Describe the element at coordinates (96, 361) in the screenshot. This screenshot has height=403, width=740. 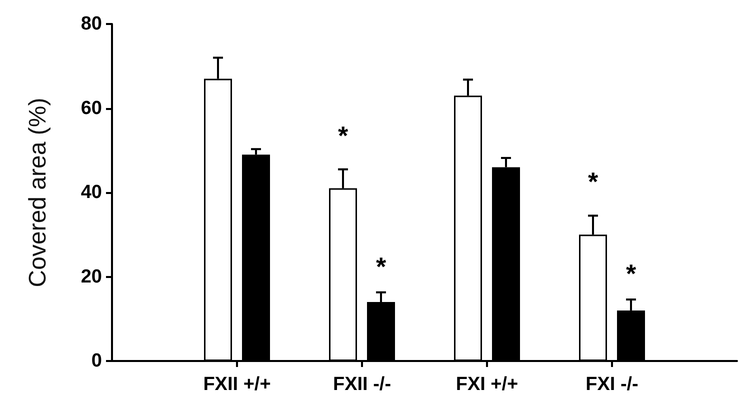
I see `y-tick-label: 0` at that location.